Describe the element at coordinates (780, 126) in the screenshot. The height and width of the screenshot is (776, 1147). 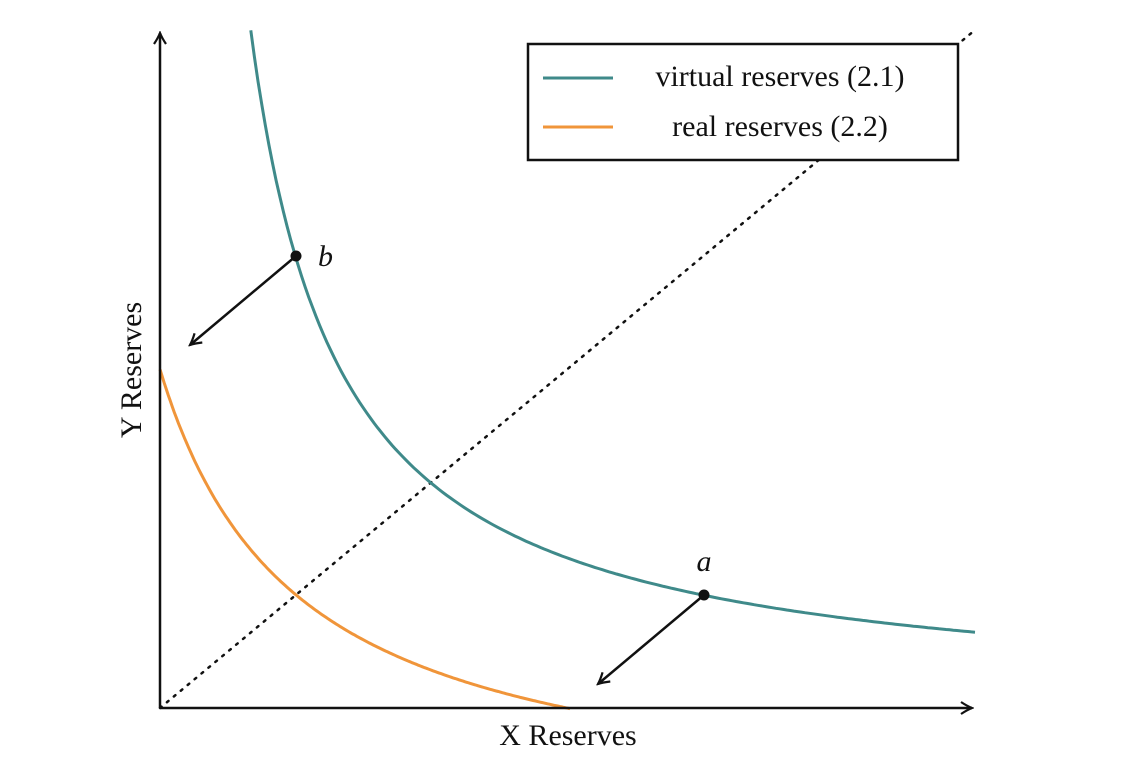
I see `legend-label: real reserves (2.2)` at that location.